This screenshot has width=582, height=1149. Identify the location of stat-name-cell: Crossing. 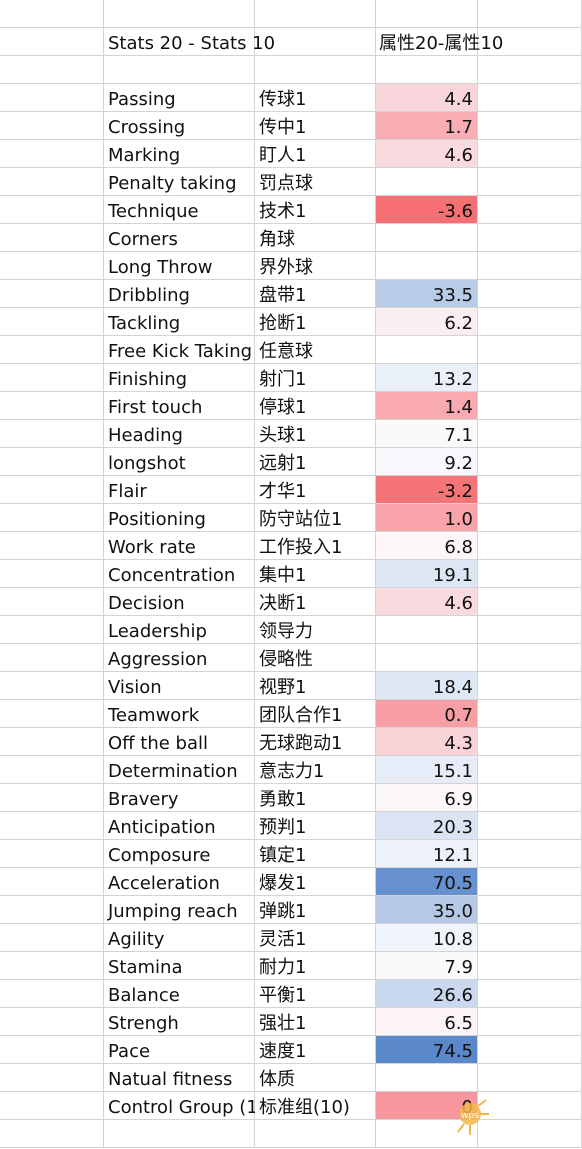
(179, 126).